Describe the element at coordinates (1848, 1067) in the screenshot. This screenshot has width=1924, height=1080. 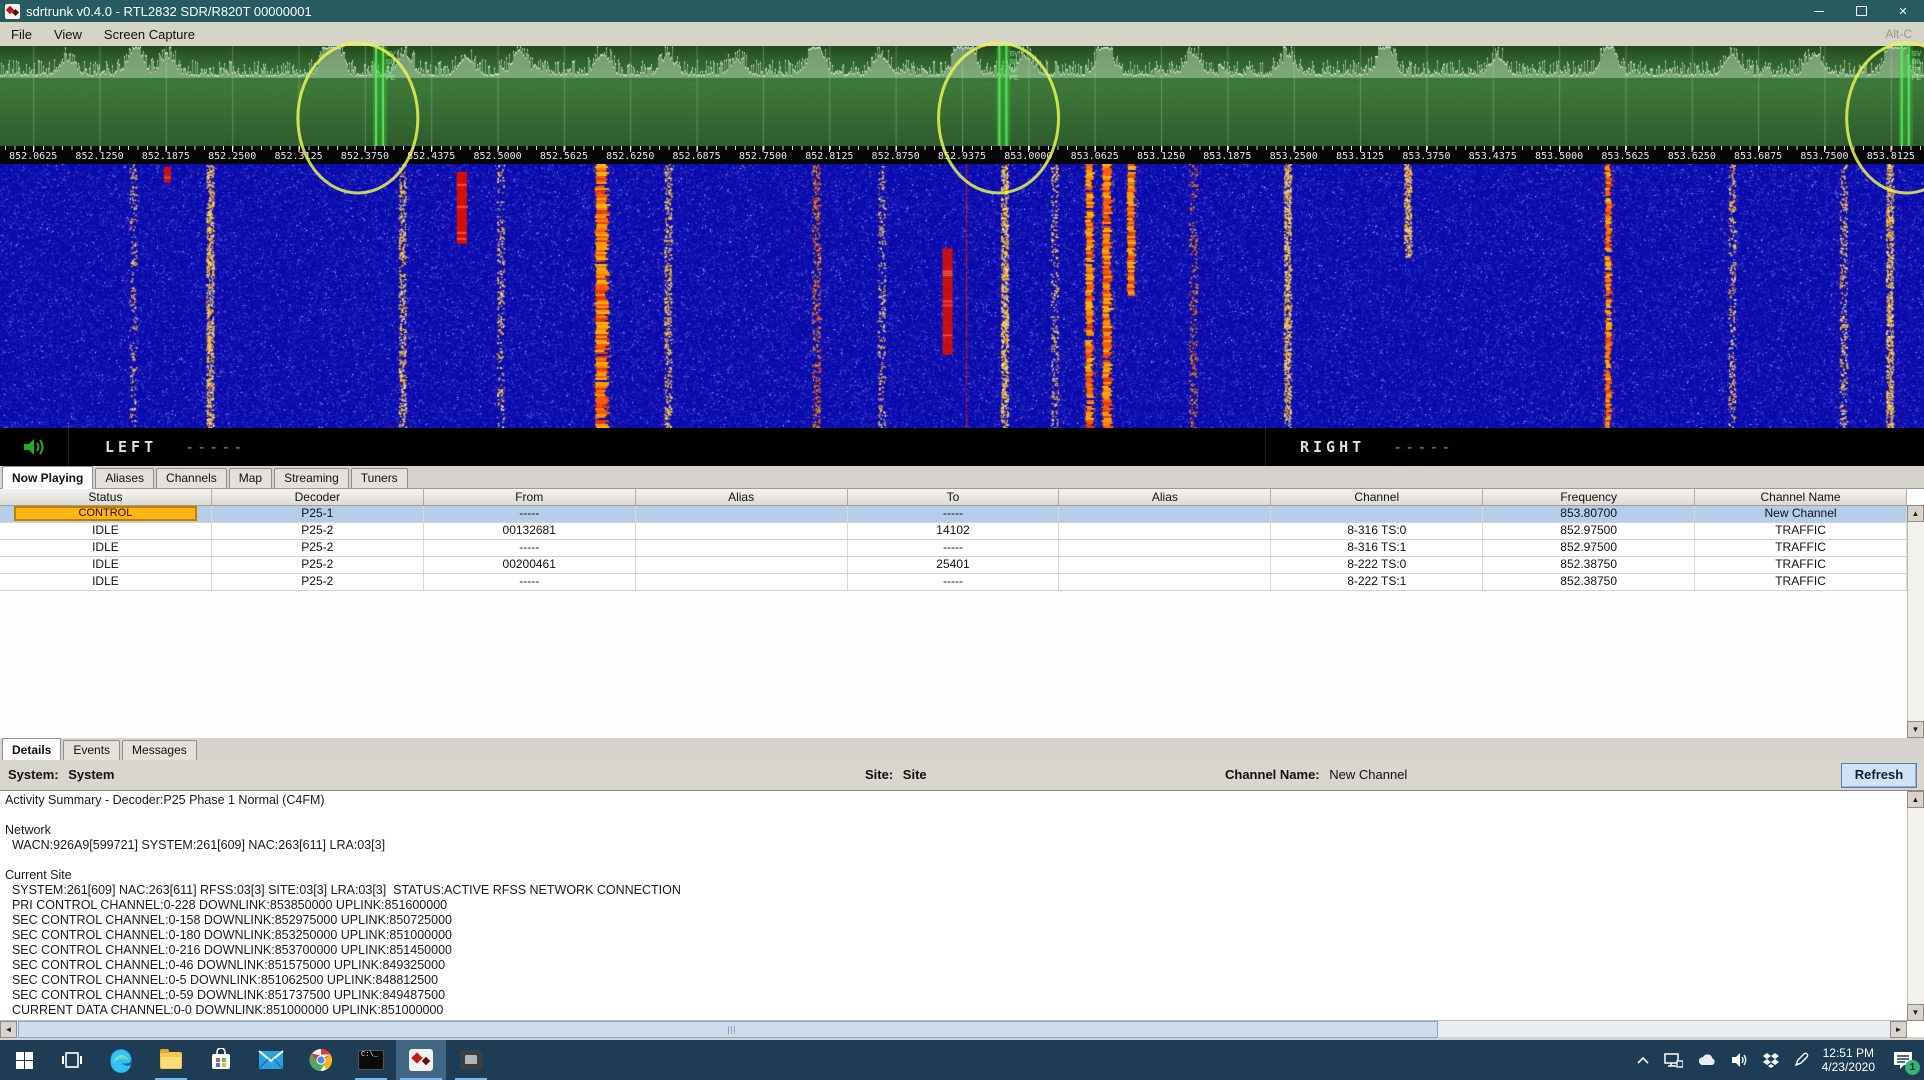
I see `tray-date: 4/23/2020` at that location.